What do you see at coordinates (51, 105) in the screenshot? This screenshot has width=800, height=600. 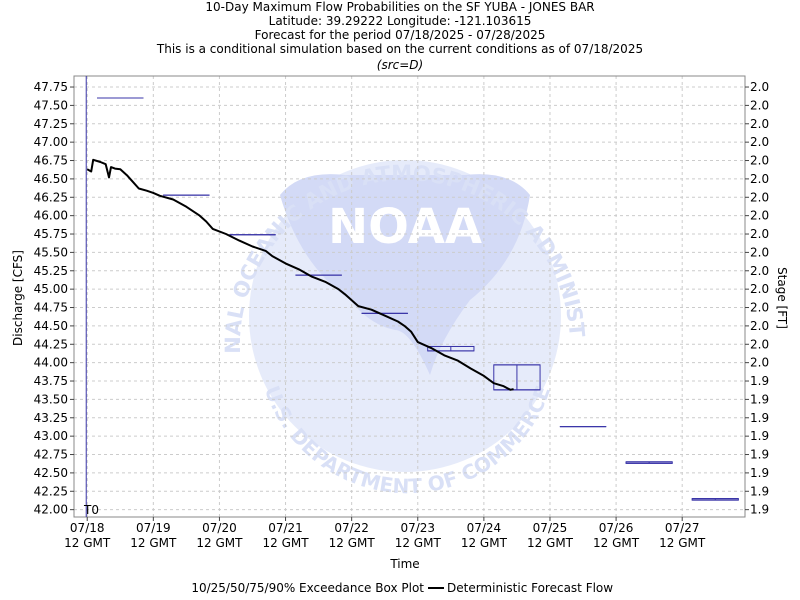 I see `y-tick-label: 47.50` at bounding box center [51, 105].